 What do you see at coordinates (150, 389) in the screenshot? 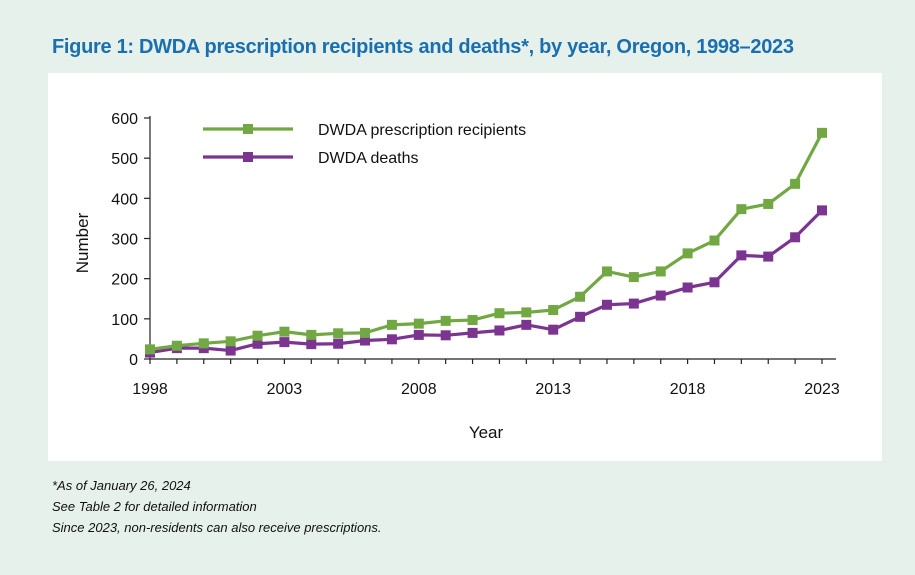
I see `x-tick-label: 1998` at bounding box center [150, 389].